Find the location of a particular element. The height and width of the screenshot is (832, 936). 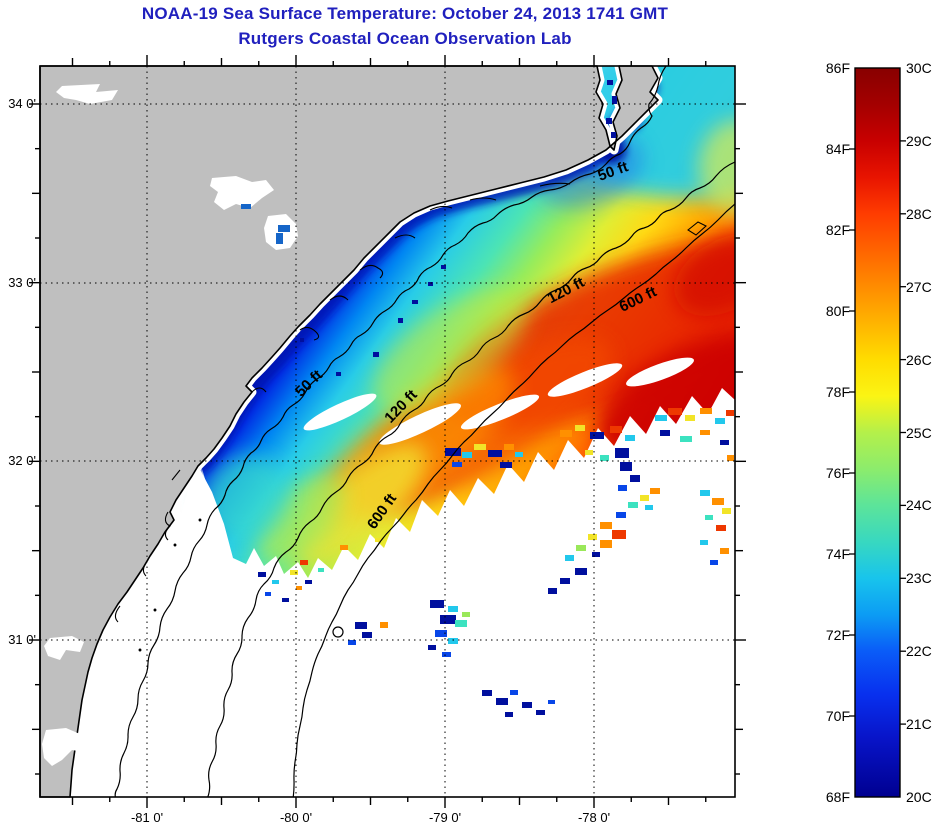

colorbar-f-label: 74F is located at coordinates (837, 554).